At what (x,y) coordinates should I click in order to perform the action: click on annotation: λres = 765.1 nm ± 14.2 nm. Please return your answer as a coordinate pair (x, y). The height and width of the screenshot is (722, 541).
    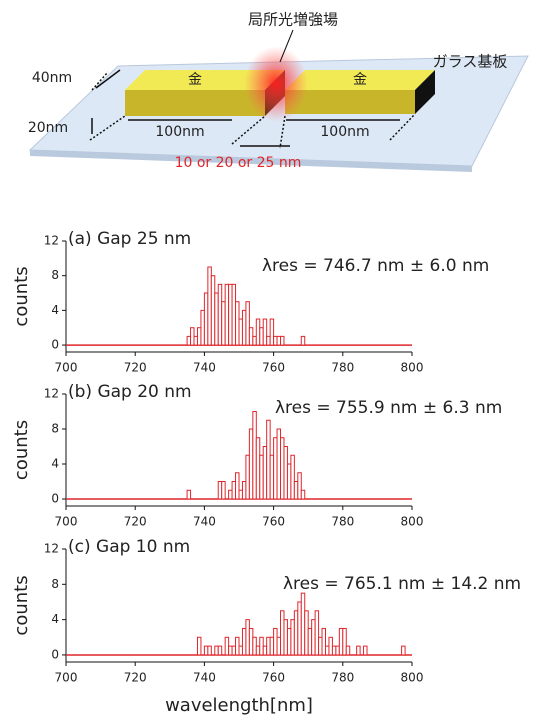
    Looking at the image, I should click on (402, 584).